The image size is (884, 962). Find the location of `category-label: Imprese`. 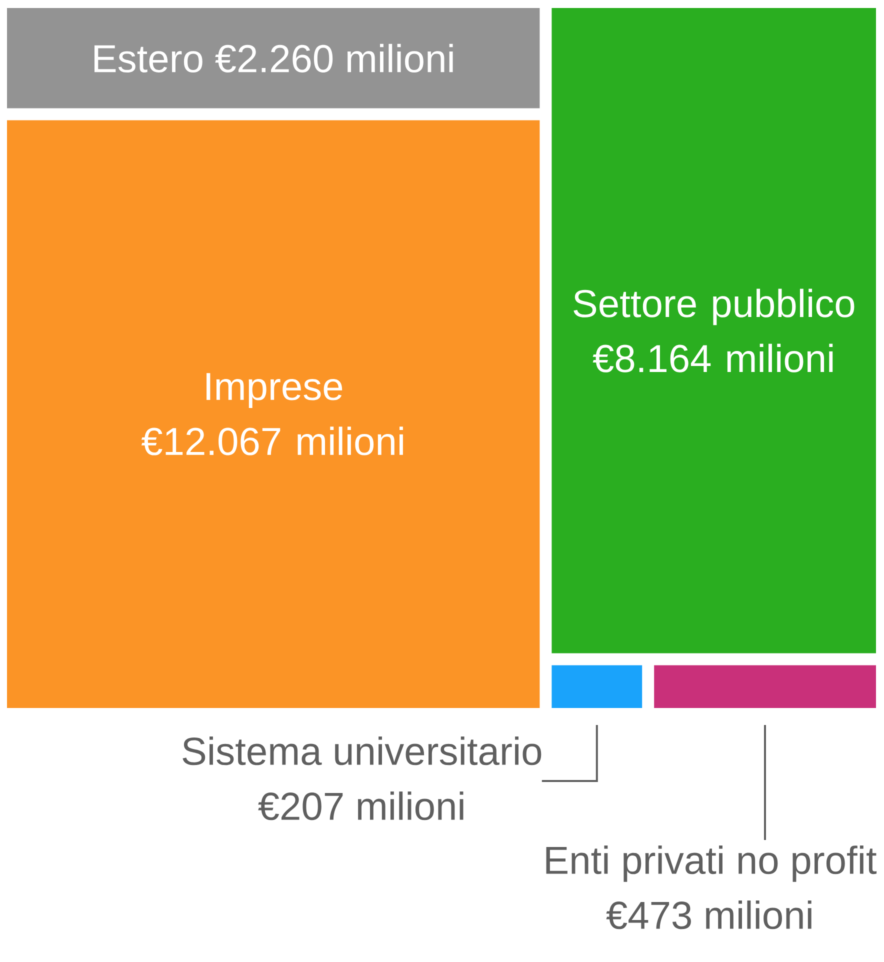

category-label: Imprese is located at coordinates (274, 390).